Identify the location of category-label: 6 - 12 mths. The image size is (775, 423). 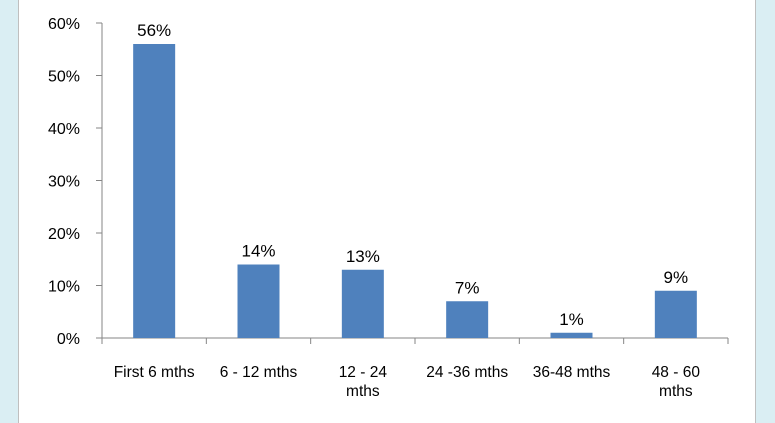
(259, 372).